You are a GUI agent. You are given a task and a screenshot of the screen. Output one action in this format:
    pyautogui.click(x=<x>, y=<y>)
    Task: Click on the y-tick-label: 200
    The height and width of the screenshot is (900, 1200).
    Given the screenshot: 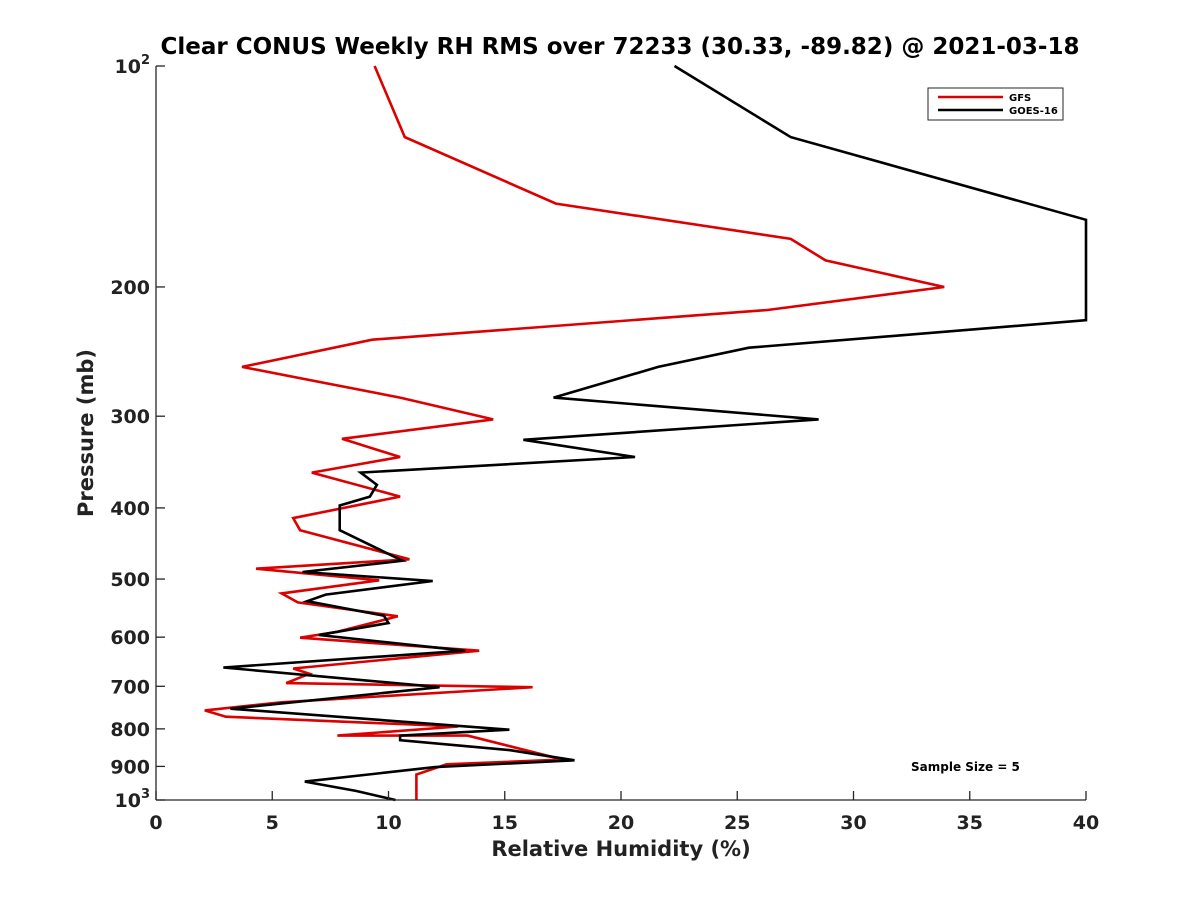 What is the action you would take?
    pyautogui.click(x=130, y=288)
    